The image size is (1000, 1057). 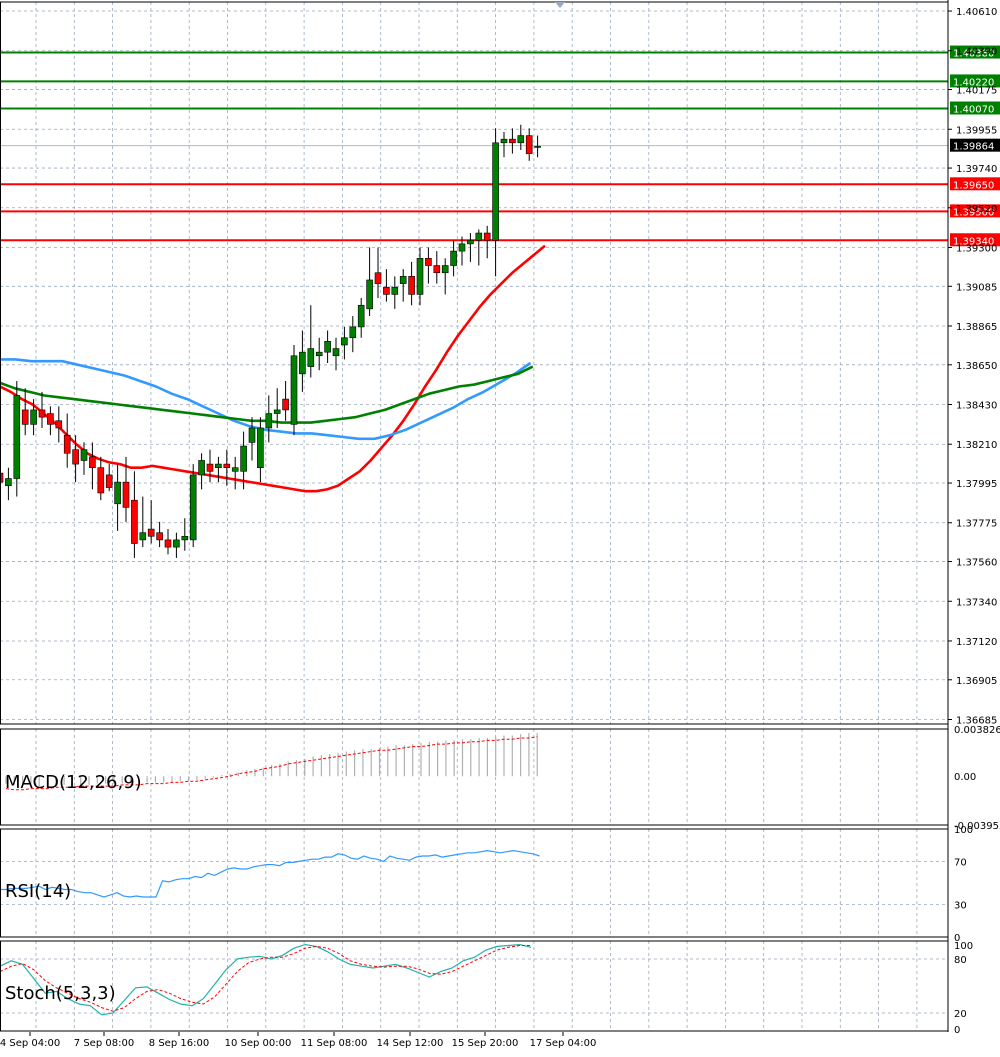 I want to click on price-tick-label: 1.37560, so click(x=976, y=563).